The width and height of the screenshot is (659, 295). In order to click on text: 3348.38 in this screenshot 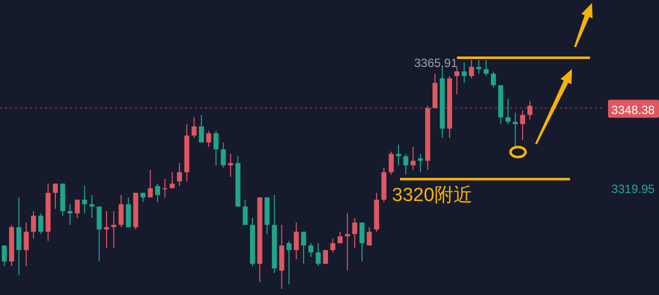, I will do `click(633, 109)`.